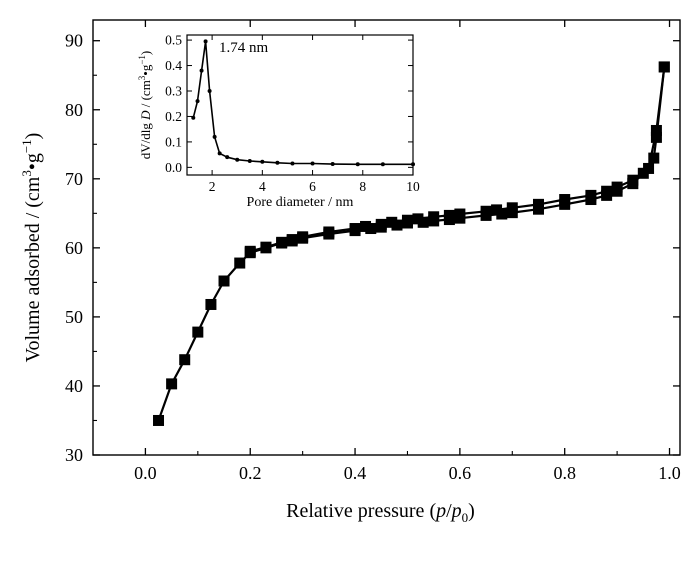 Image resolution: width=700 pixels, height=573 pixels. Describe the element at coordinates (173, 141) in the screenshot. I see `inset-y-tick-label: 0.1` at that location.